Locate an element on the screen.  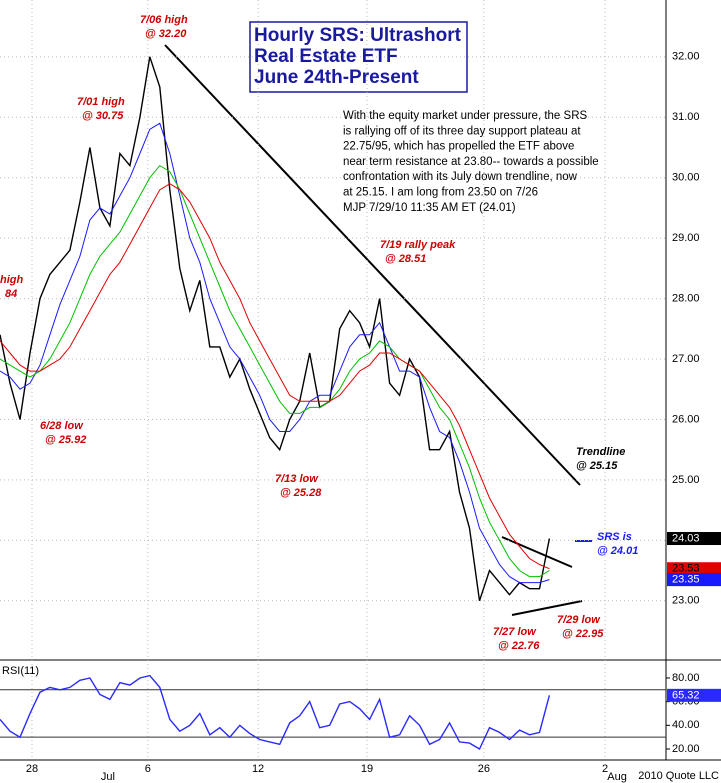
y-tick-label: 27.00 is located at coordinates (686, 359).